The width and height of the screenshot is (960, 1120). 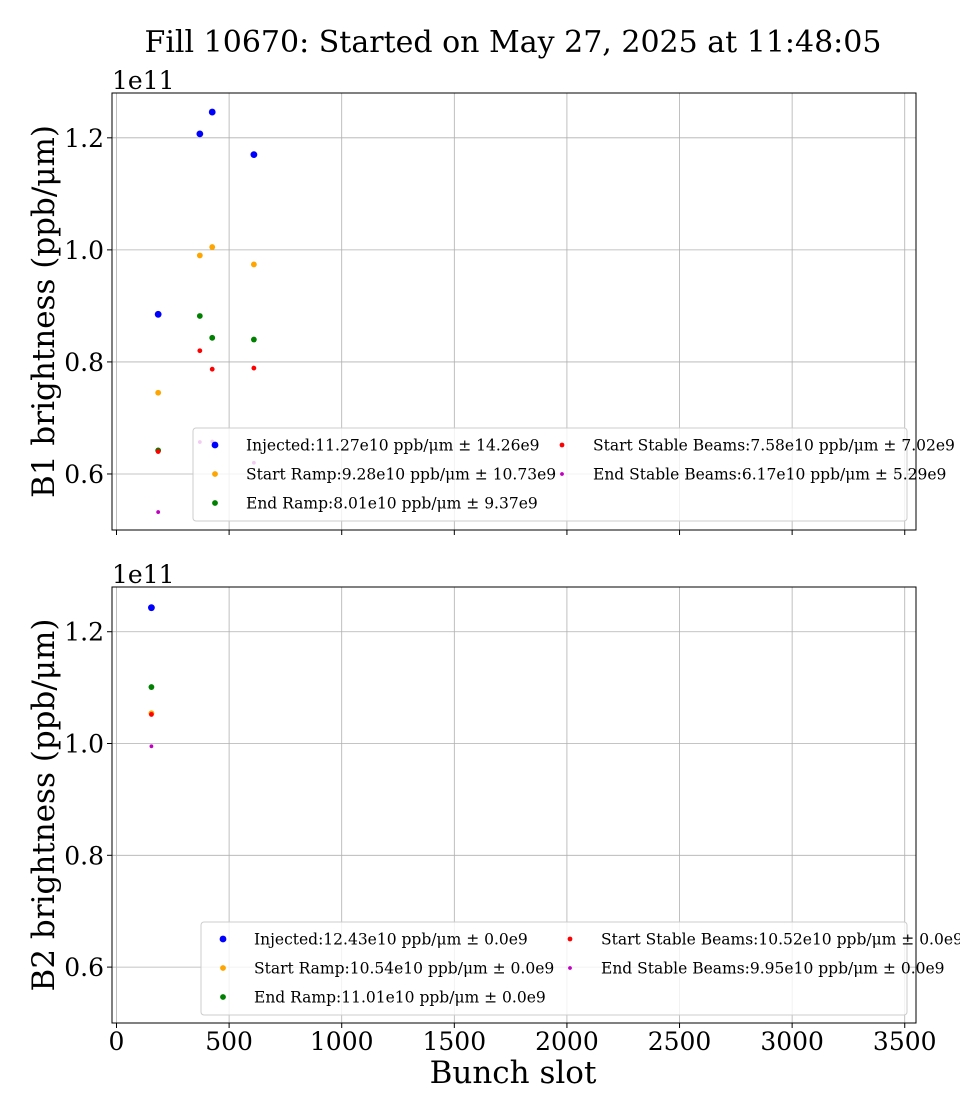 I want to click on legend-entry-start-ramp: Start Ramp:9.28e10 ppb/μm ± 10.73e9, so click(x=401, y=475).